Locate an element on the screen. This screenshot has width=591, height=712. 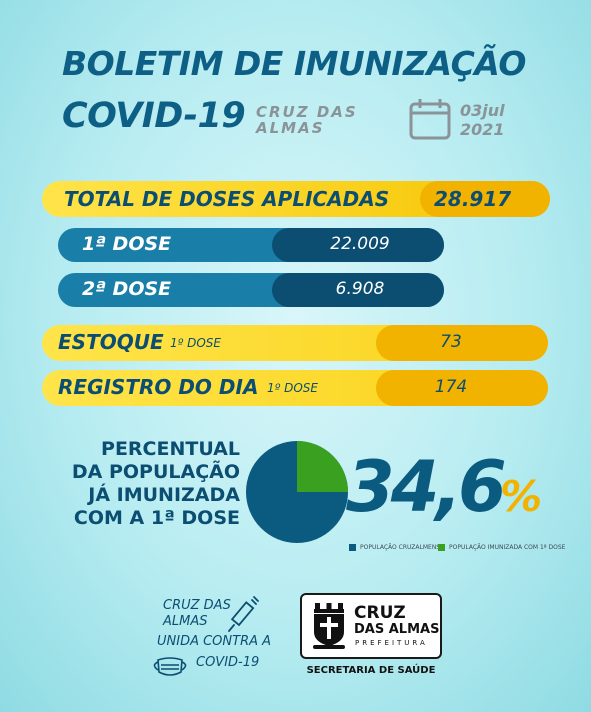
logo-line-1: CRUZ is located at coordinates (380, 613).